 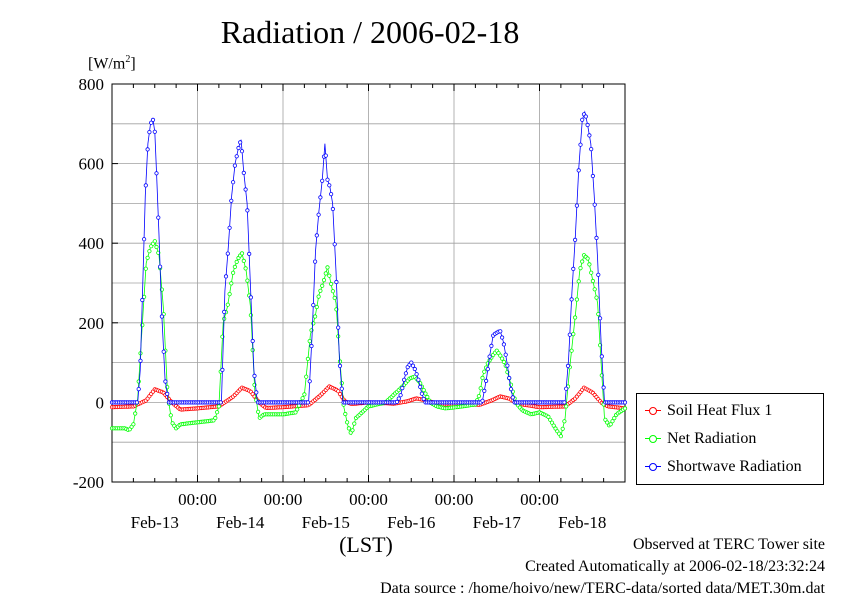 What do you see at coordinates (107, 64) in the screenshot?
I see `y-unit-base: [W/m` at bounding box center [107, 64].